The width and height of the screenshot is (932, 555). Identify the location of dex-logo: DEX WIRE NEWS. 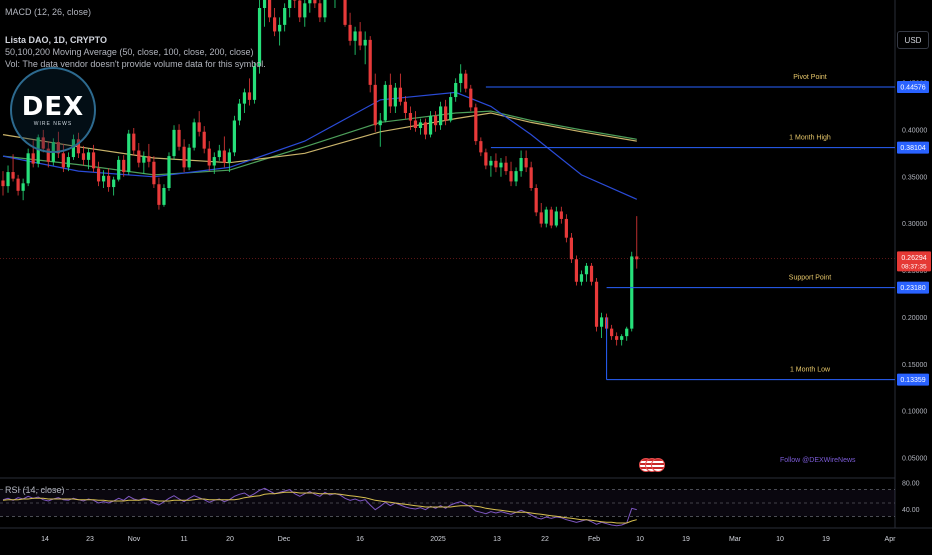
(53, 110).